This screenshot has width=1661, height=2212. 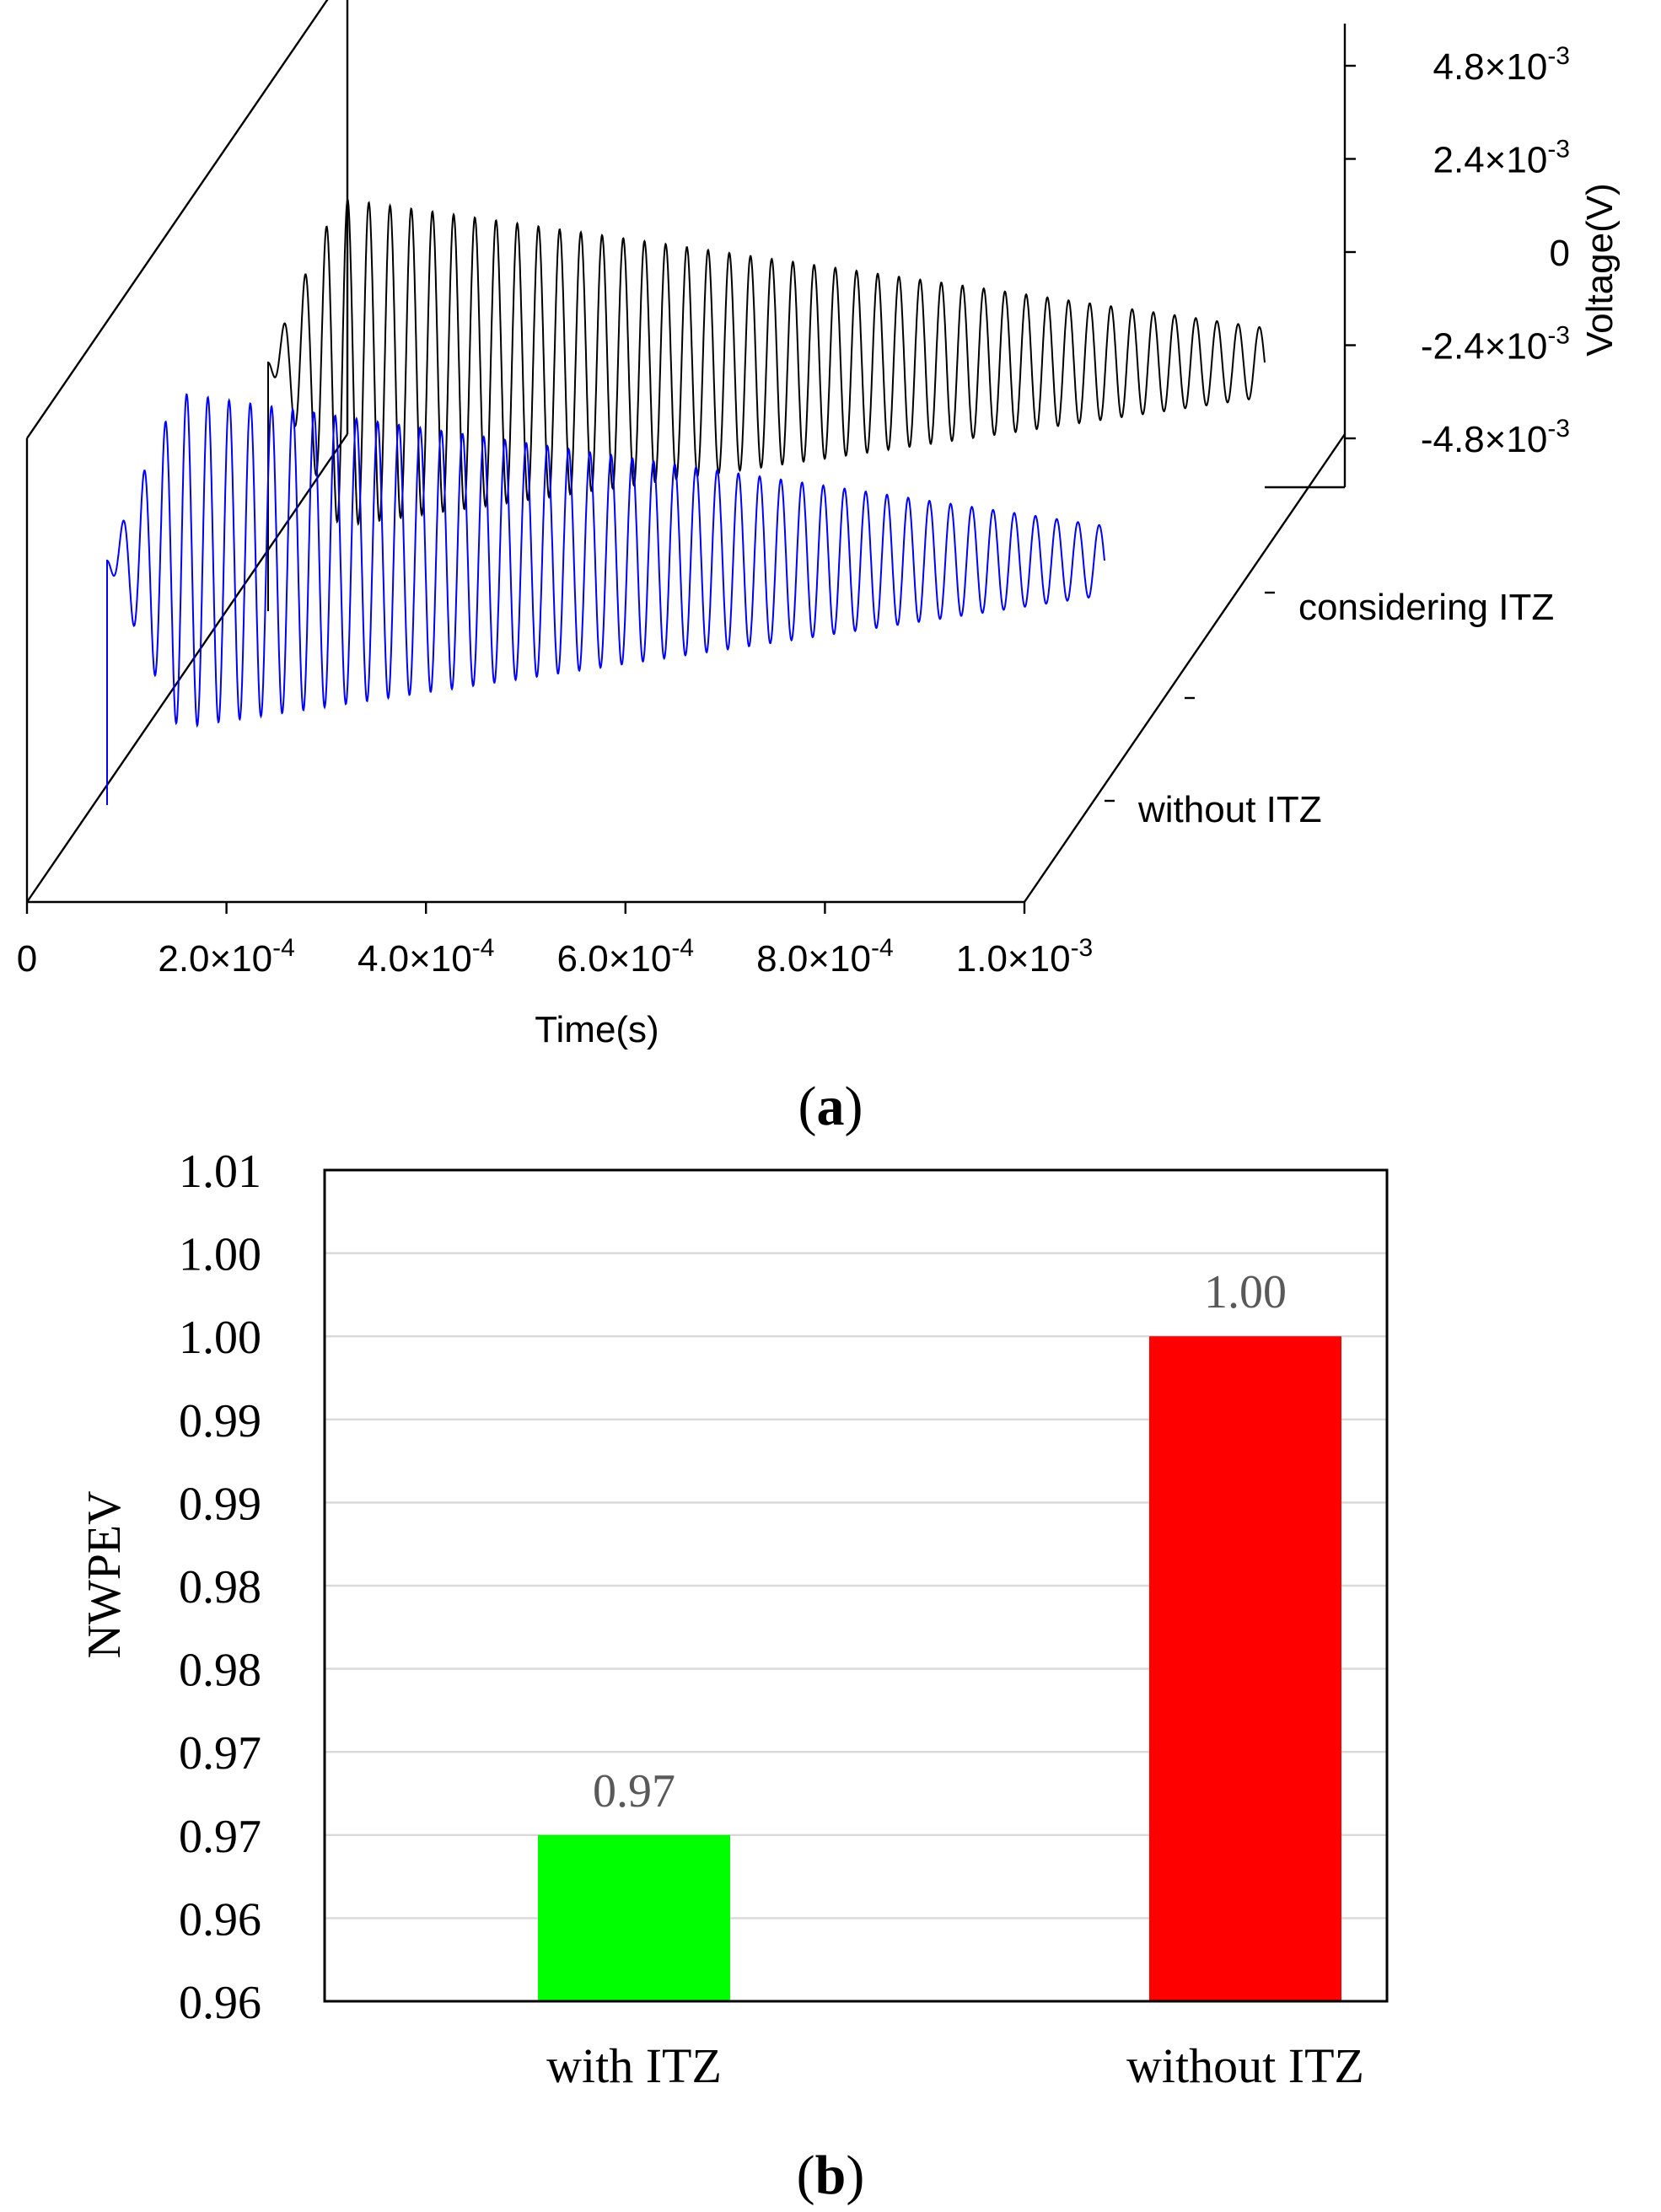 I want to click on depth-label: without ITZ, so click(x=1229, y=810).